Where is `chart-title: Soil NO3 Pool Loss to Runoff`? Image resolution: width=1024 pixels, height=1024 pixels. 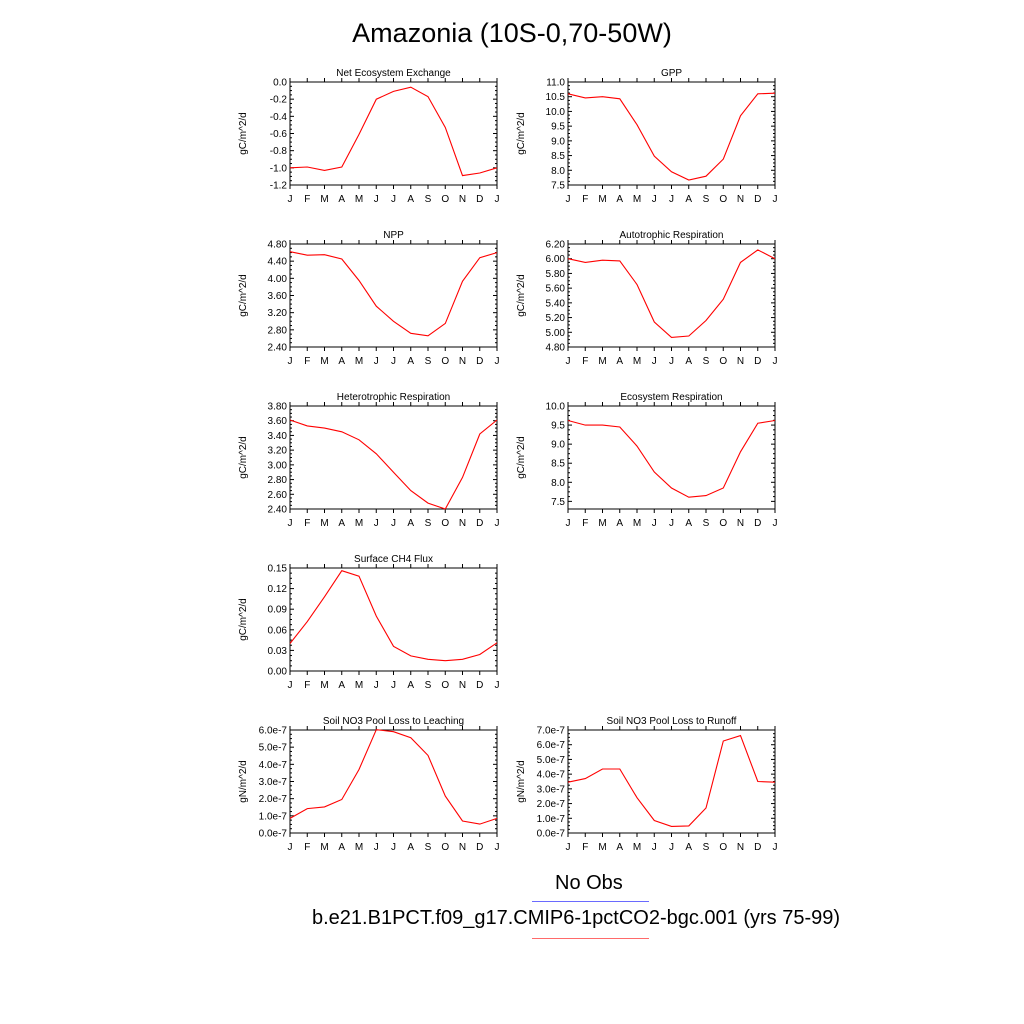 chart-title: Soil NO3 Pool Loss to Runoff is located at coordinates (672, 721).